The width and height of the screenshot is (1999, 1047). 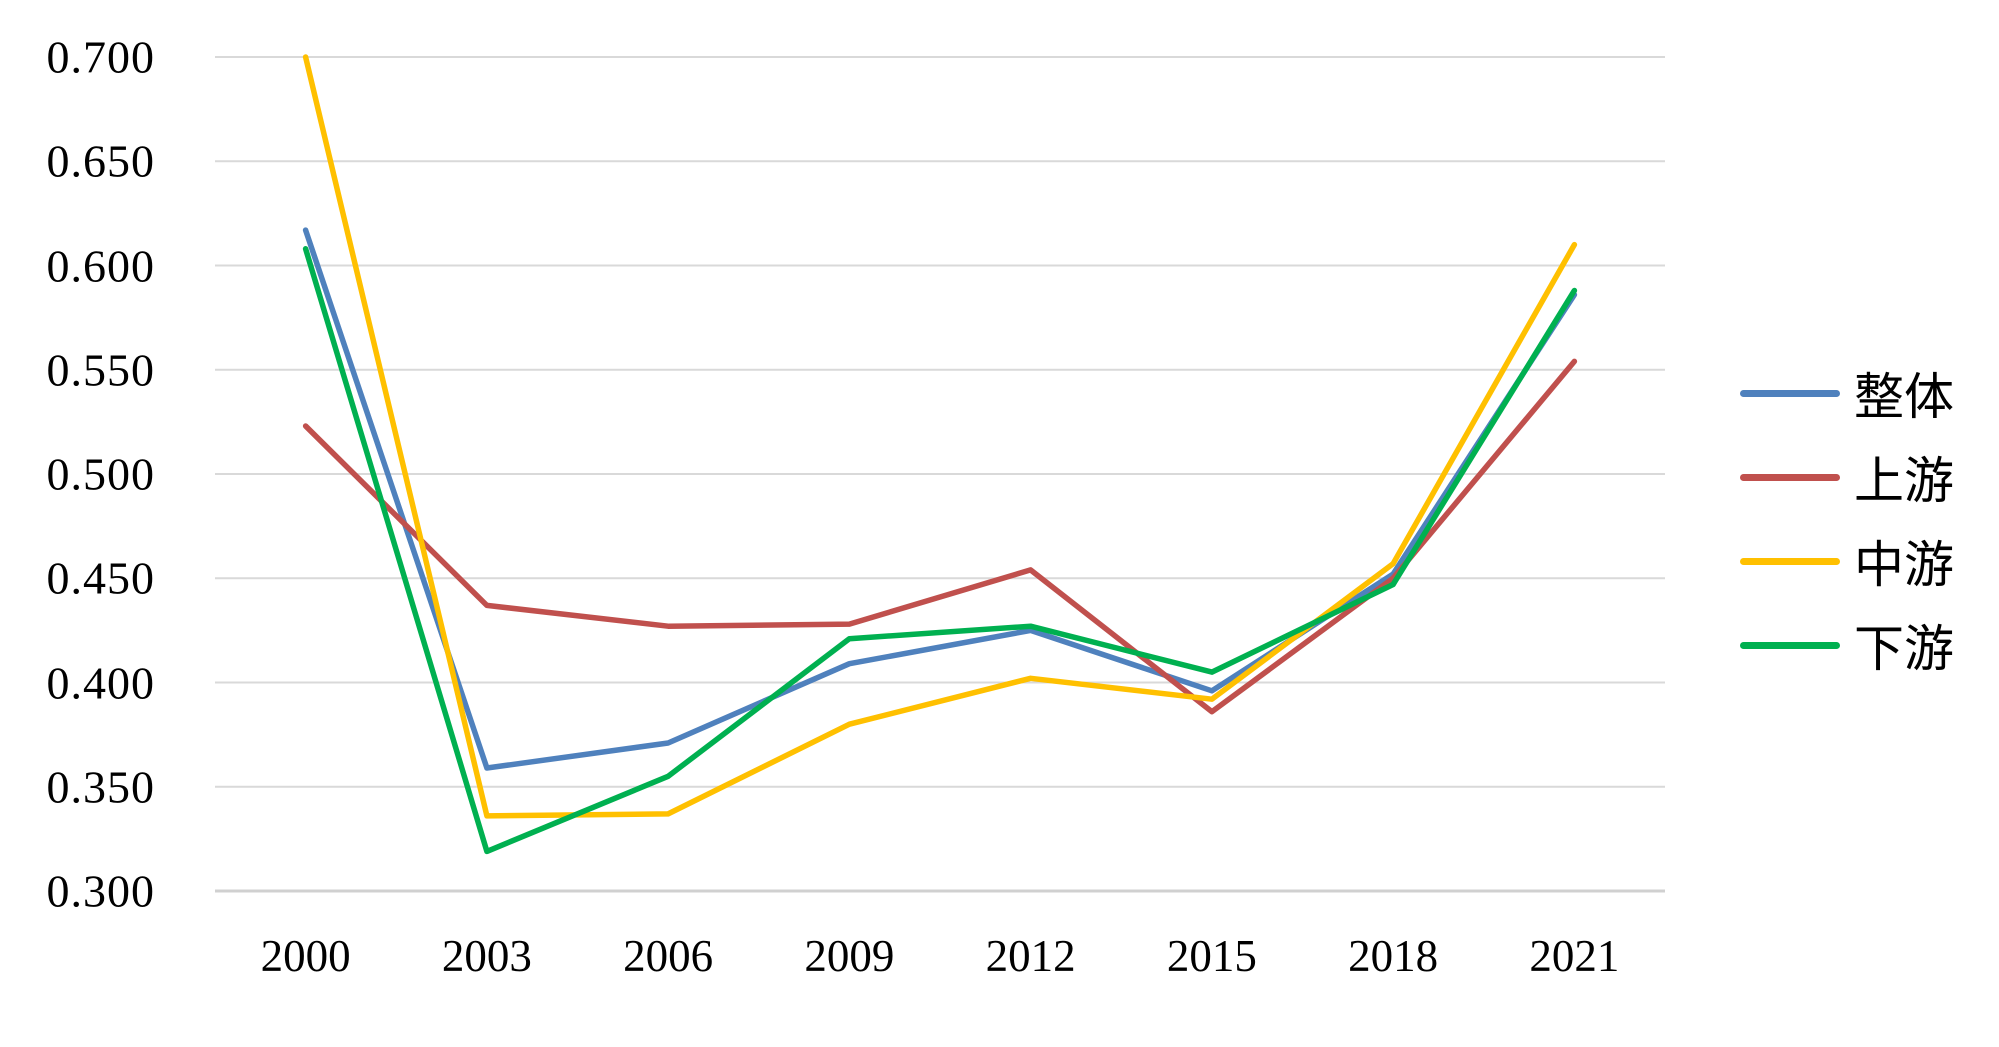 What do you see at coordinates (100, 57) in the screenshot?
I see `y-tick-label: 0.700` at bounding box center [100, 57].